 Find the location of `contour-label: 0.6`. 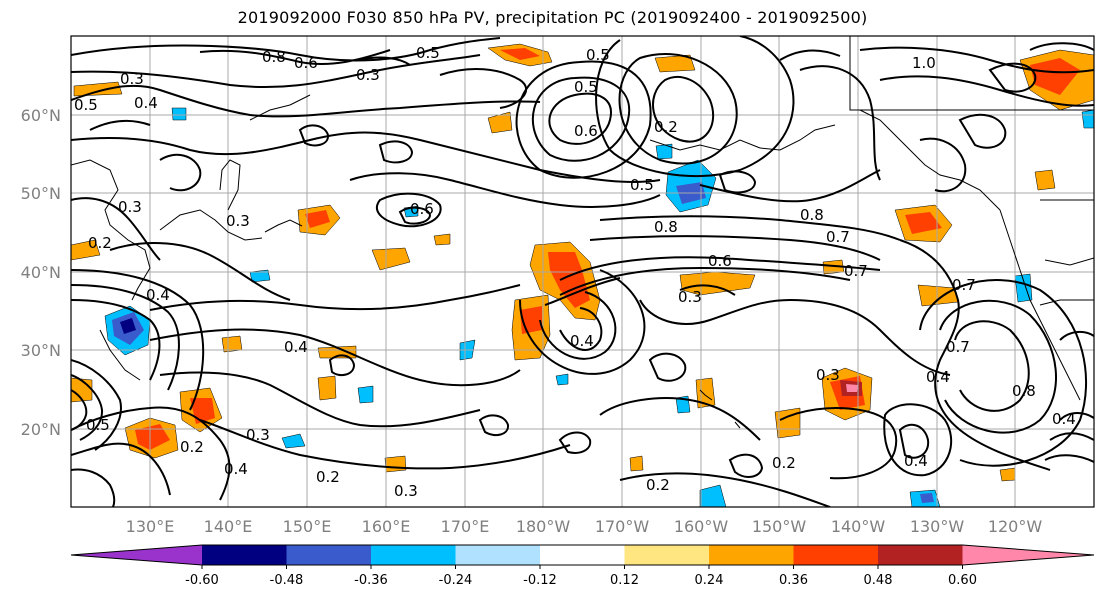

contour-label: 0.6 is located at coordinates (720, 261).